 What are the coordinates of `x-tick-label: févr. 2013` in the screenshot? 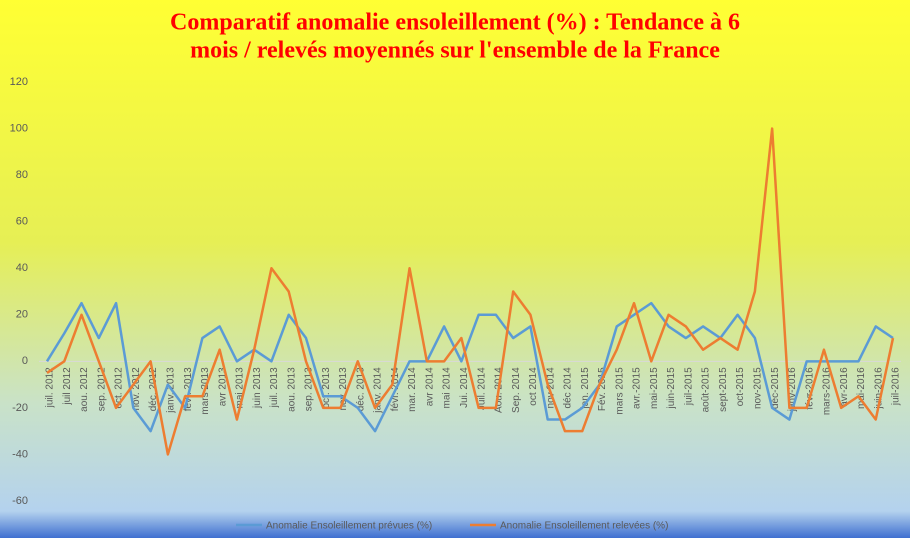 It's located at (188, 389).